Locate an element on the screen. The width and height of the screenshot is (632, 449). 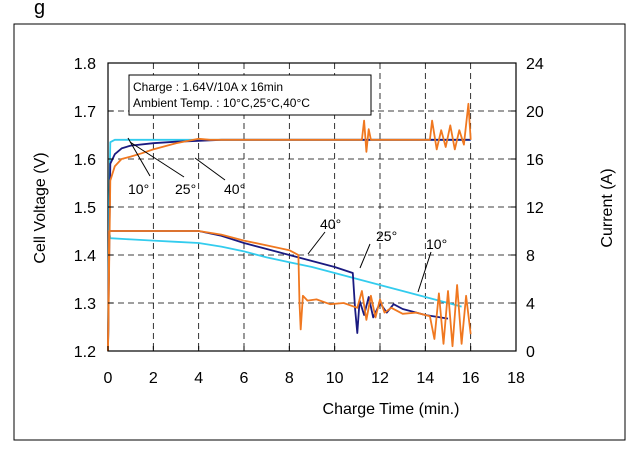
annotation-label-voltage: 25° is located at coordinates (185, 189).